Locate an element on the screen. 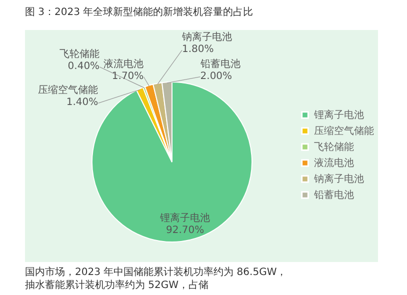 This screenshot has width=407, height=295. data-label: 1.40% is located at coordinates (82, 102).